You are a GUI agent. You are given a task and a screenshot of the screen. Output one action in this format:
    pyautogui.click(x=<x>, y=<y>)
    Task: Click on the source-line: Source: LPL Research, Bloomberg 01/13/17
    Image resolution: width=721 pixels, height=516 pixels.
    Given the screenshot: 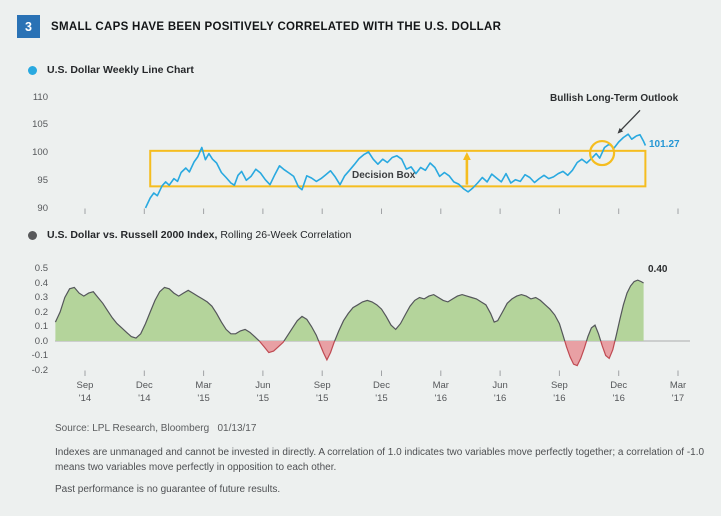 What is the action you would take?
    pyautogui.click(x=156, y=428)
    